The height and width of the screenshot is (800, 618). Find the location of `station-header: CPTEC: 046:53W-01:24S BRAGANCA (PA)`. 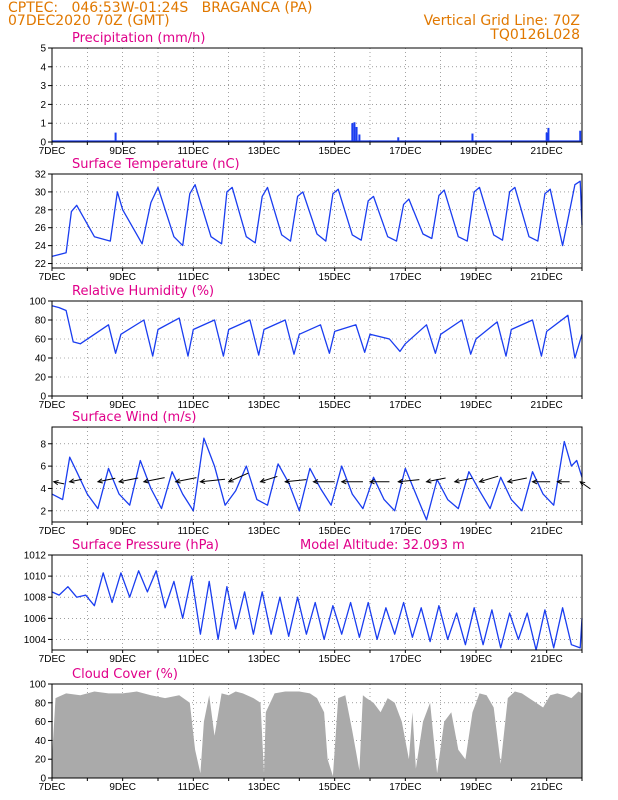

station-header: CPTEC: 046:53W-01:24S BRAGANCA (PA) is located at coordinates (160, 8).